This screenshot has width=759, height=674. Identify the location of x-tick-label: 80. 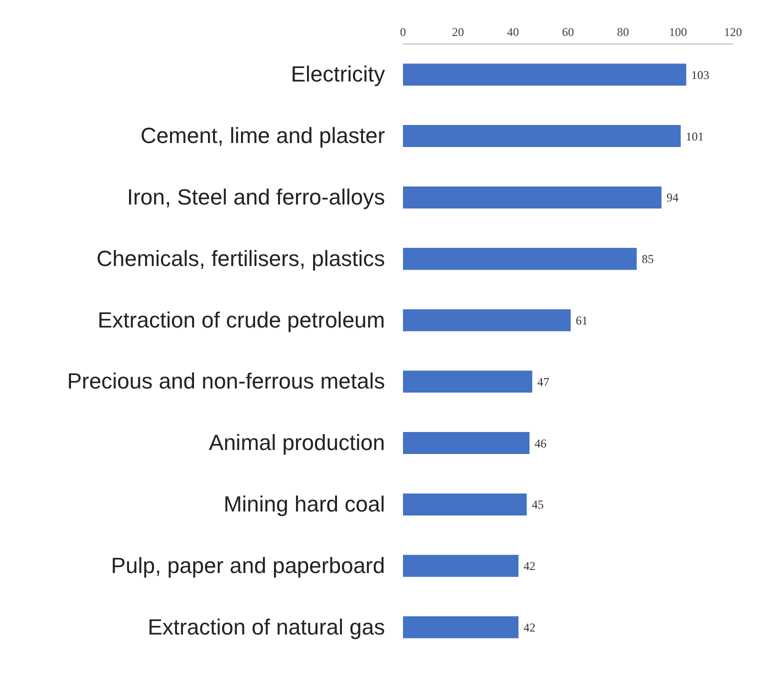
(623, 32).